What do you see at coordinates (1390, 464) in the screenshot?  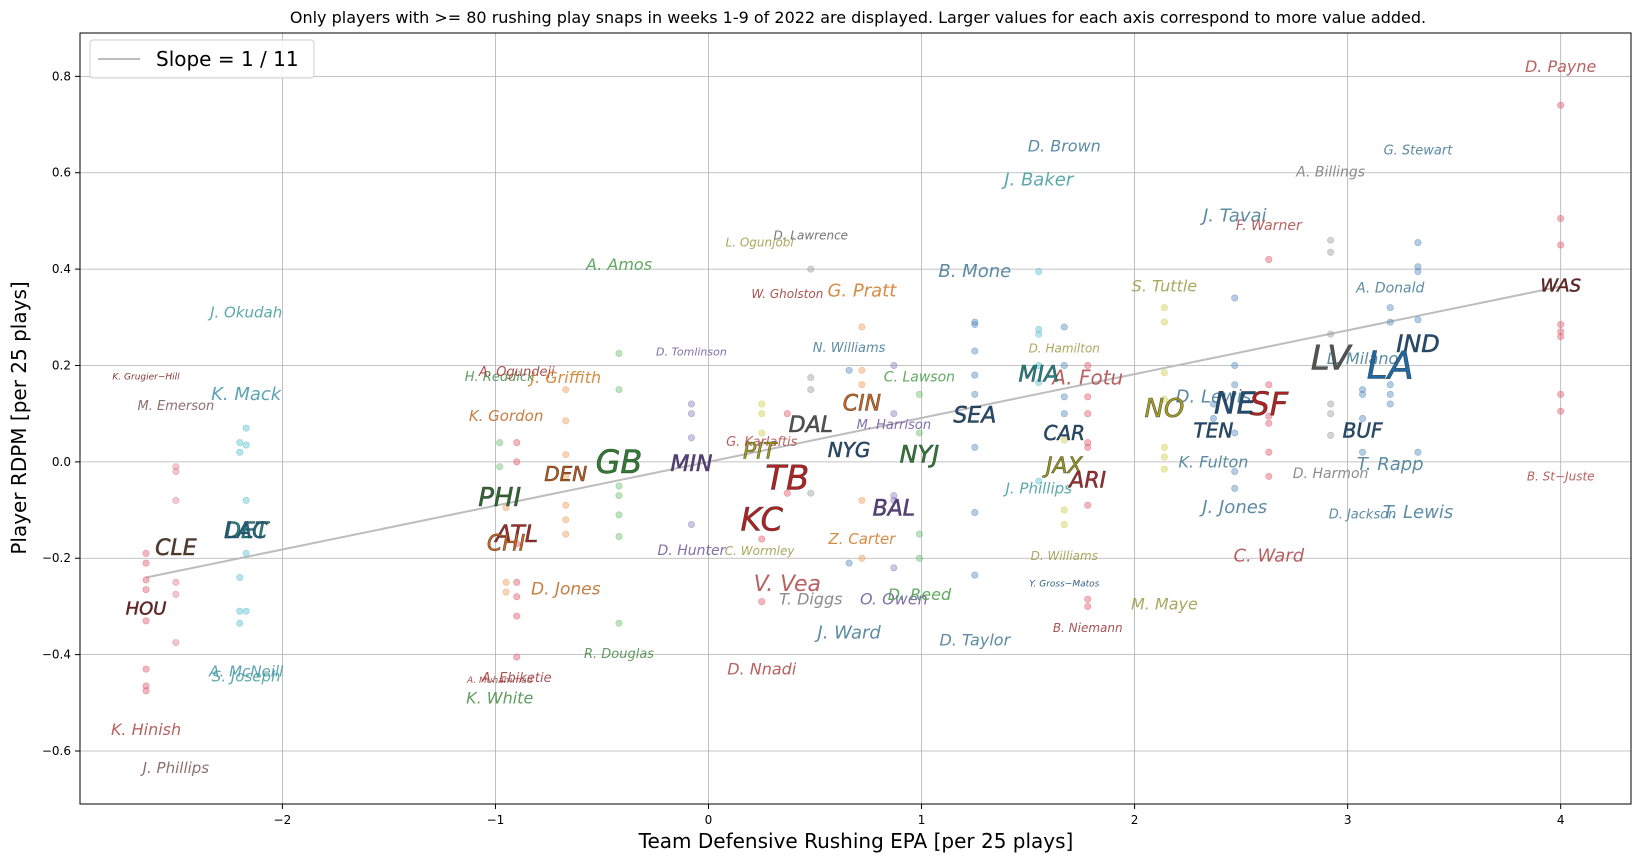 I see `player-label: T. Rapp` at bounding box center [1390, 464].